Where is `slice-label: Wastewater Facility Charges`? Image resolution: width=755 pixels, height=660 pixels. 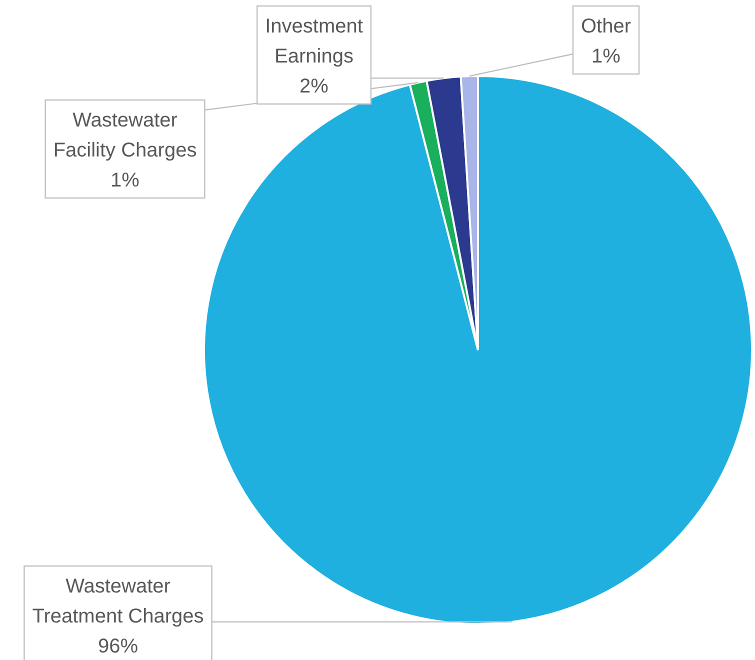 slice-label: Wastewater Facility Charges is located at coordinates (125, 136).